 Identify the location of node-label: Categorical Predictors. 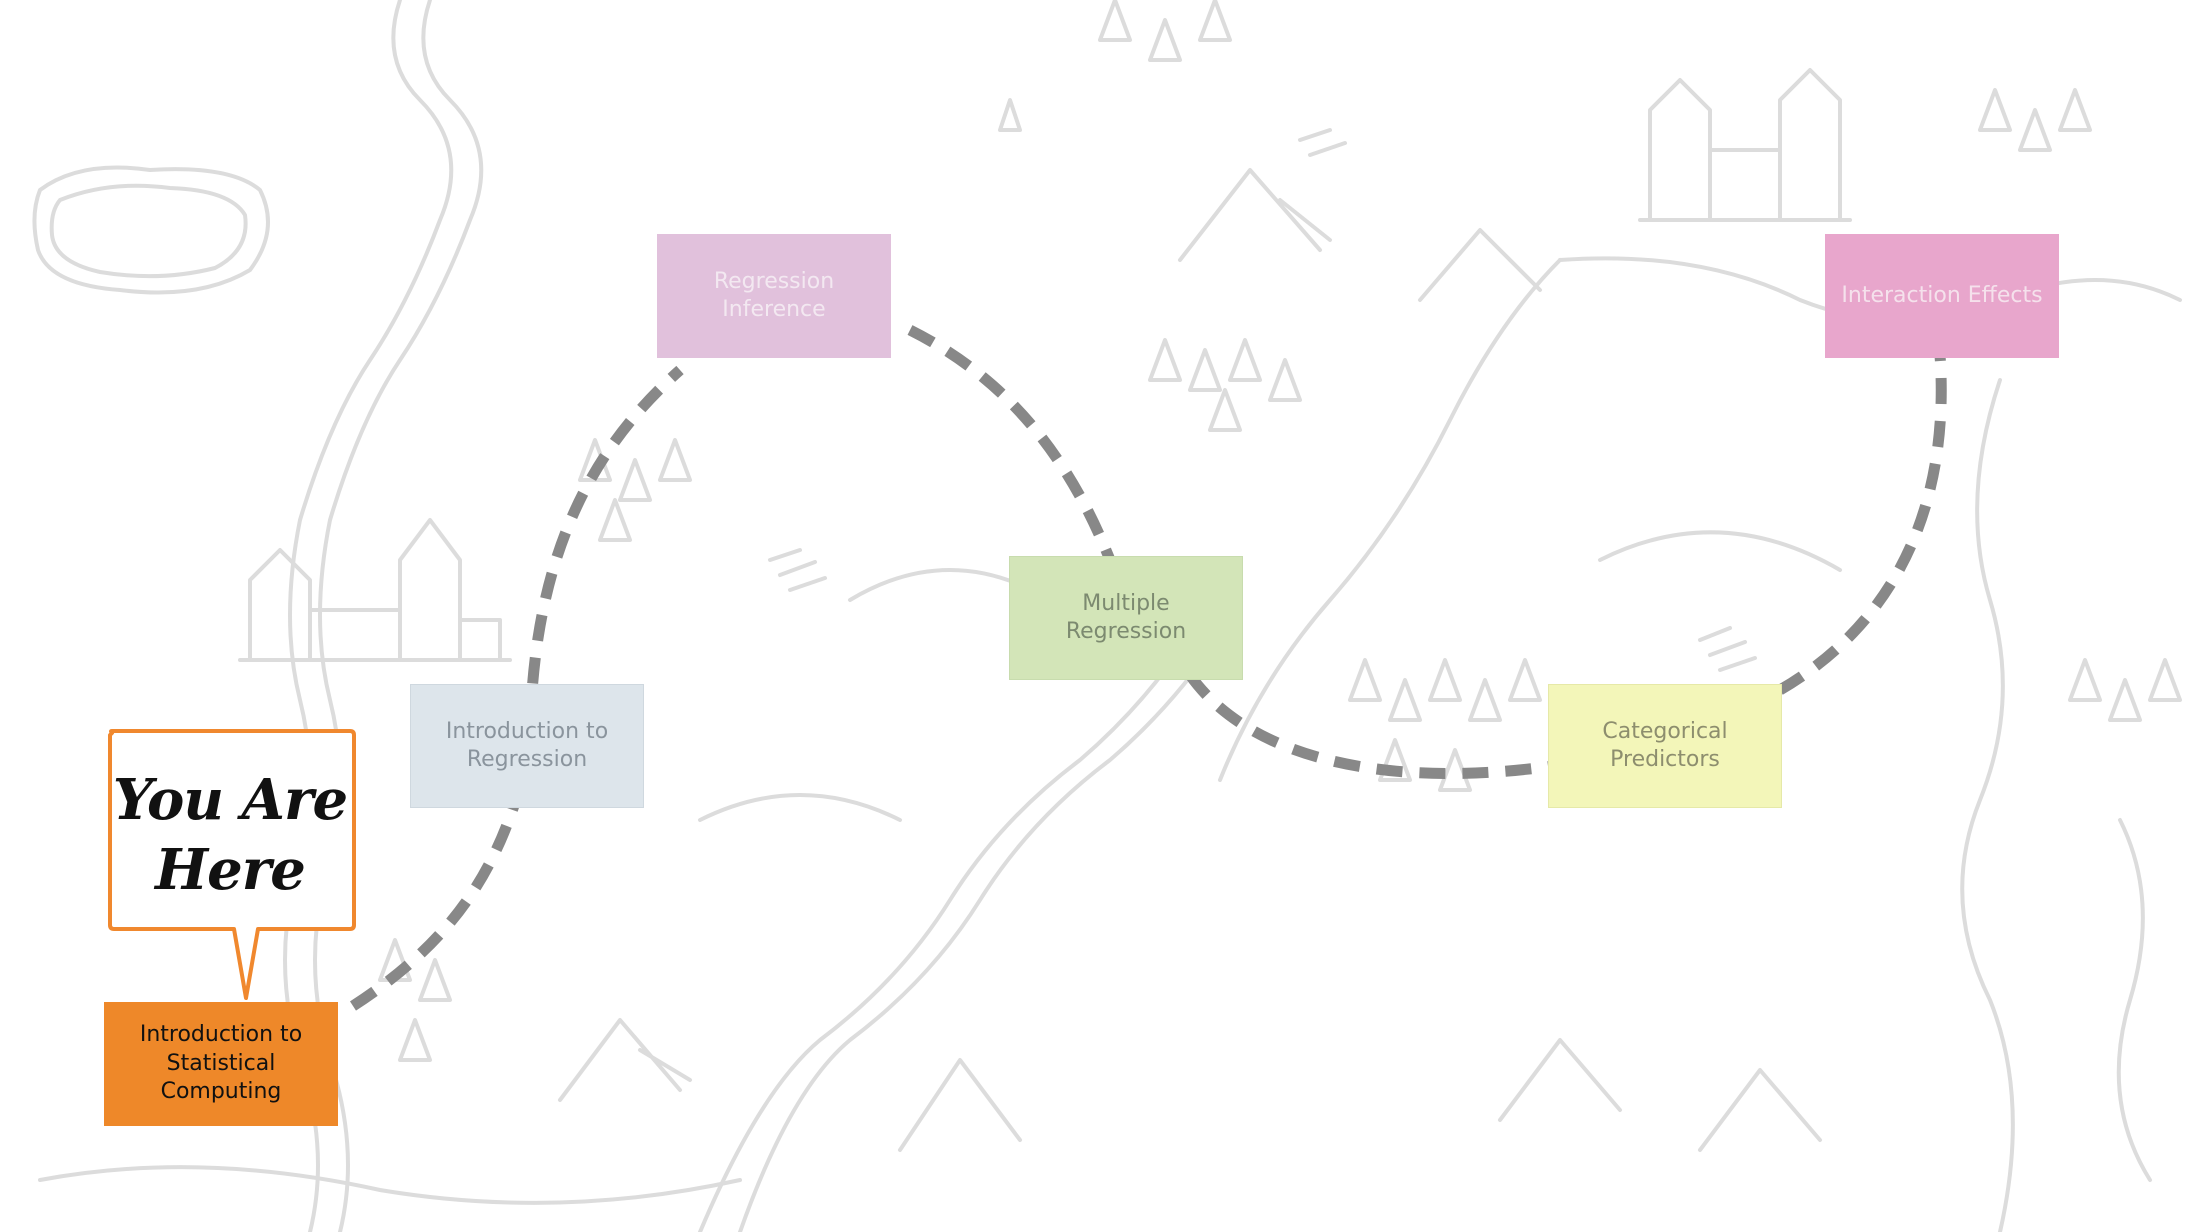
(1665, 745).